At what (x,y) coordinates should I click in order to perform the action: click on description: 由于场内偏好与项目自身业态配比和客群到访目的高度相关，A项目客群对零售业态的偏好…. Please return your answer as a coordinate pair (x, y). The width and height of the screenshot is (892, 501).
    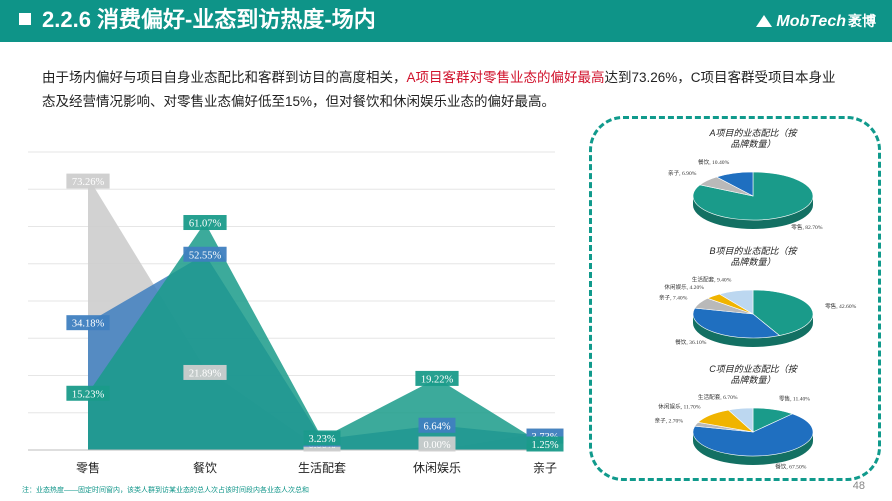
    Looking at the image, I should click on (442, 90).